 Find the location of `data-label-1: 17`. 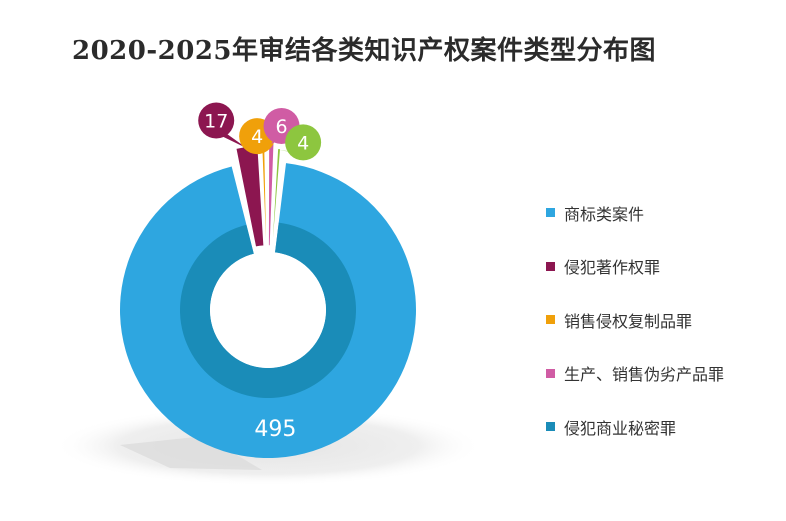

data-label-1: 17 is located at coordinates (216, 122).